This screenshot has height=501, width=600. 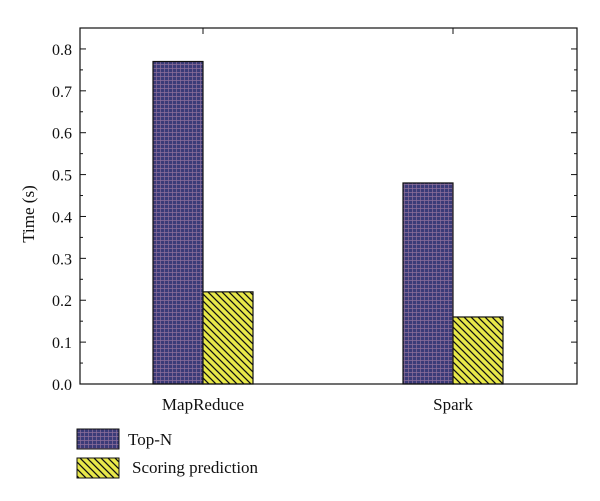 I want to click on x-tick-label: MapReduce, so click(x=203, y=404).